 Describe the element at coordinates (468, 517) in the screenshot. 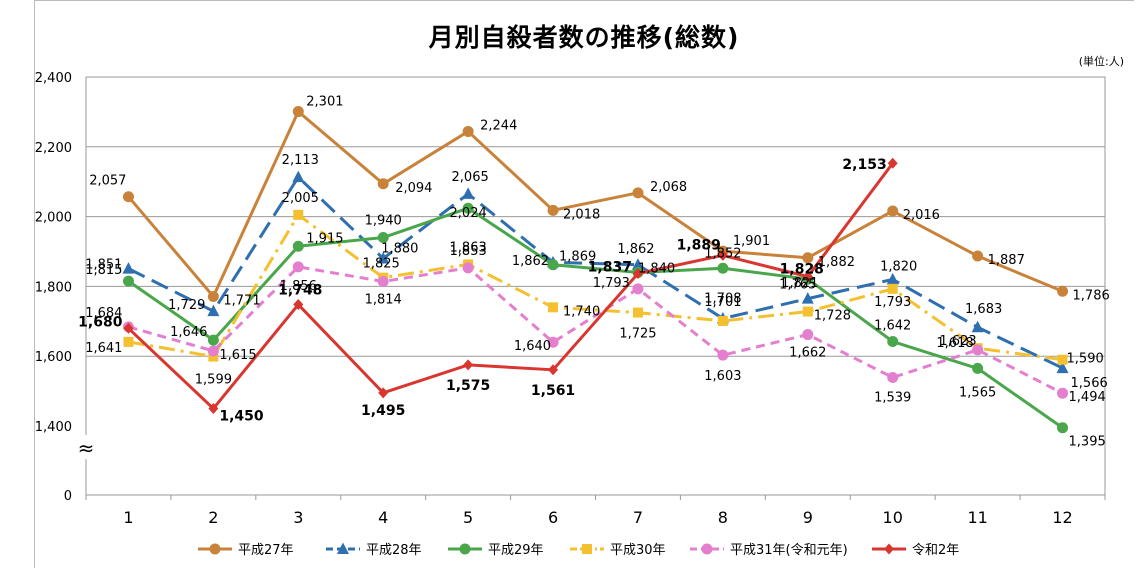

I see `x-tick-label: 5` at that location.